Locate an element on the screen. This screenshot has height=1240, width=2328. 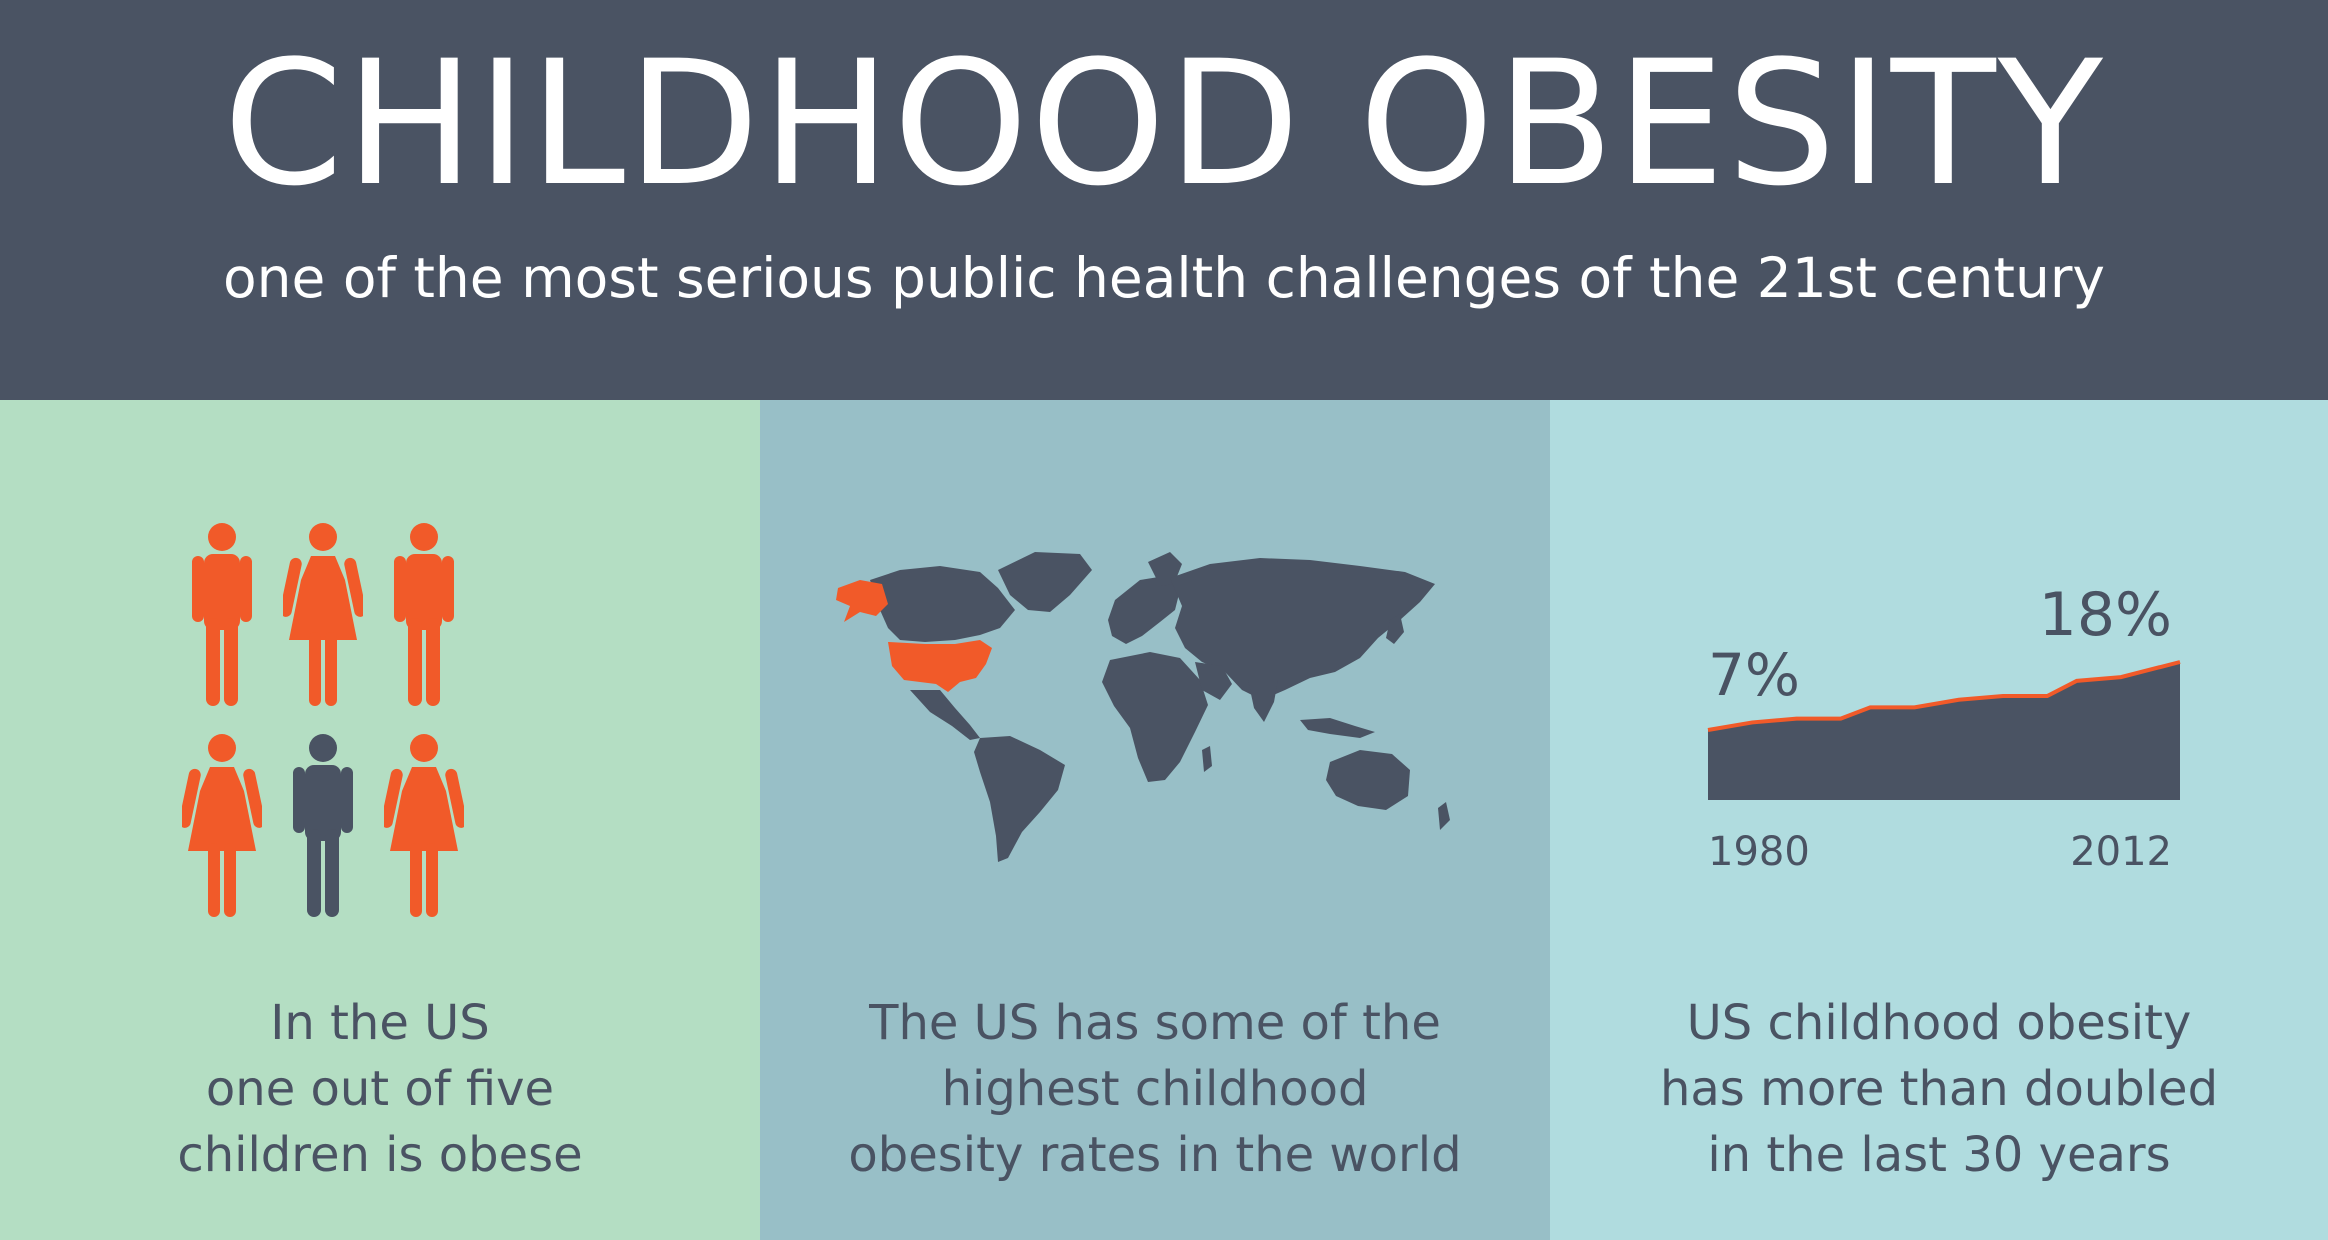
asia-shape is located at coordinates (1302, 629).